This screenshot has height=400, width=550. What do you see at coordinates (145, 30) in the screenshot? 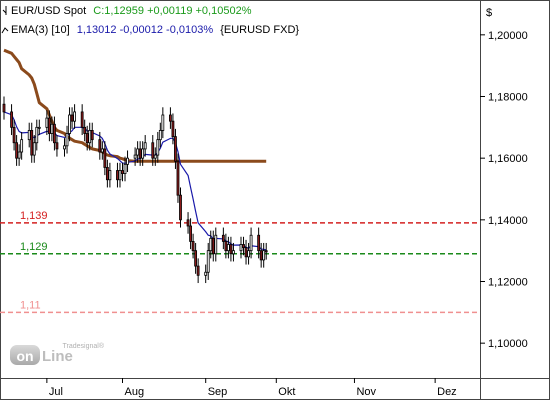
I see `legend-ema-value: 1,13012 -0,00012 -0,0103%` at bounding box center [145, 30].